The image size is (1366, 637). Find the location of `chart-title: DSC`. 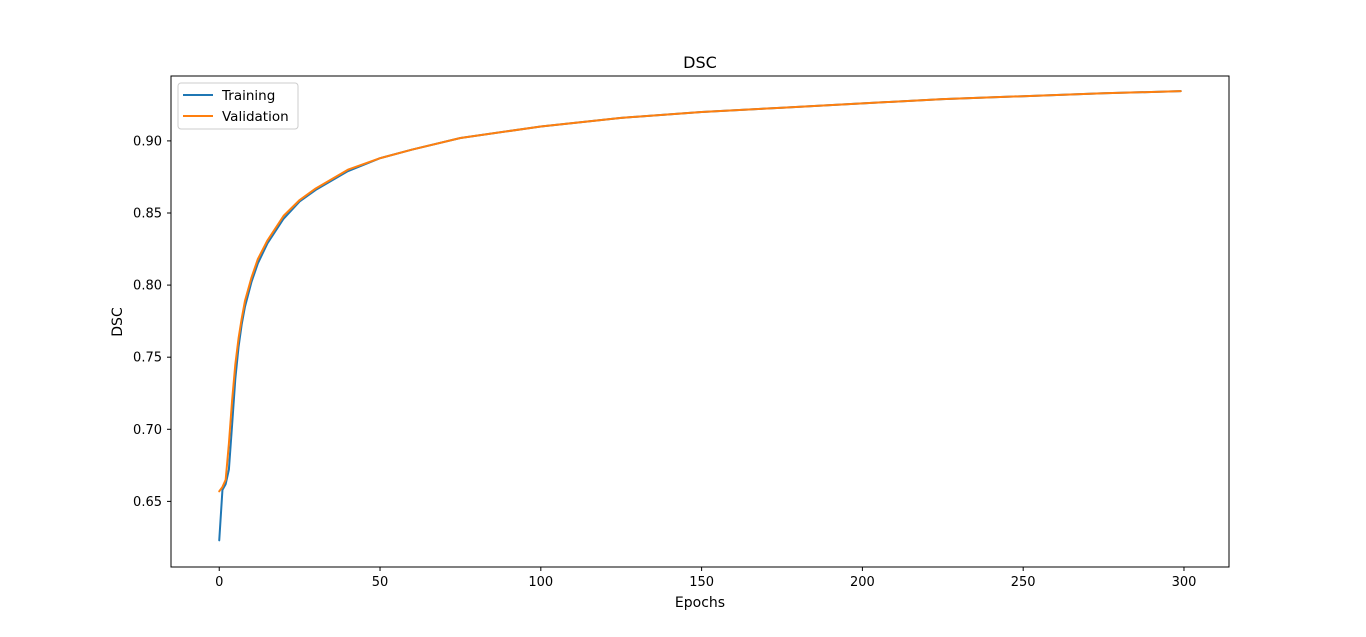

chart-title: DSC is located at coordinates (700, 62).